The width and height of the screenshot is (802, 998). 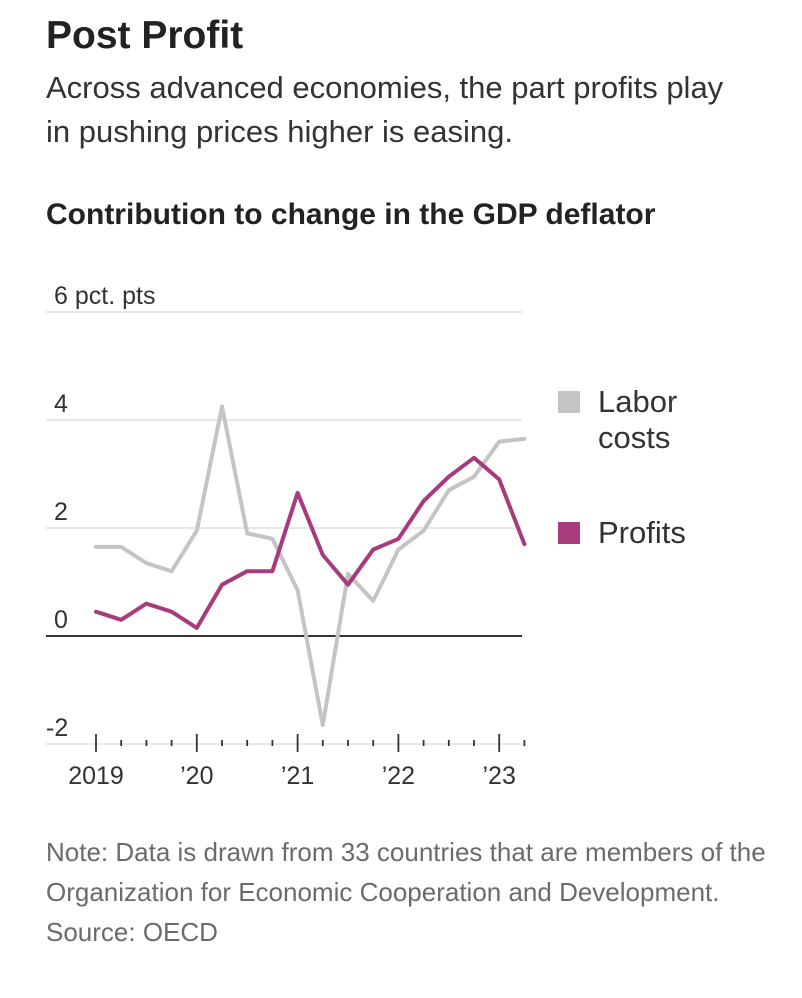 What do you see at coordinates (61, 404) in the screenshot?
I see `y-tick-label: 4` at bounding box center [61, 404].